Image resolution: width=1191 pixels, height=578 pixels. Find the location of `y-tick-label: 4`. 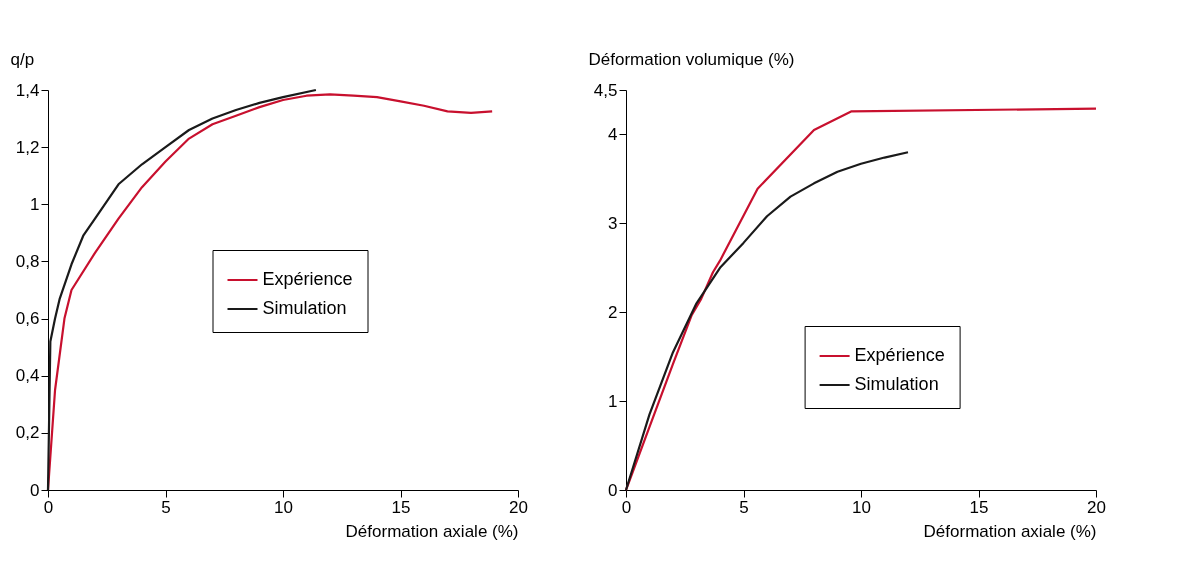

y-tick-label: 4 is located at coordinates (613, 134).